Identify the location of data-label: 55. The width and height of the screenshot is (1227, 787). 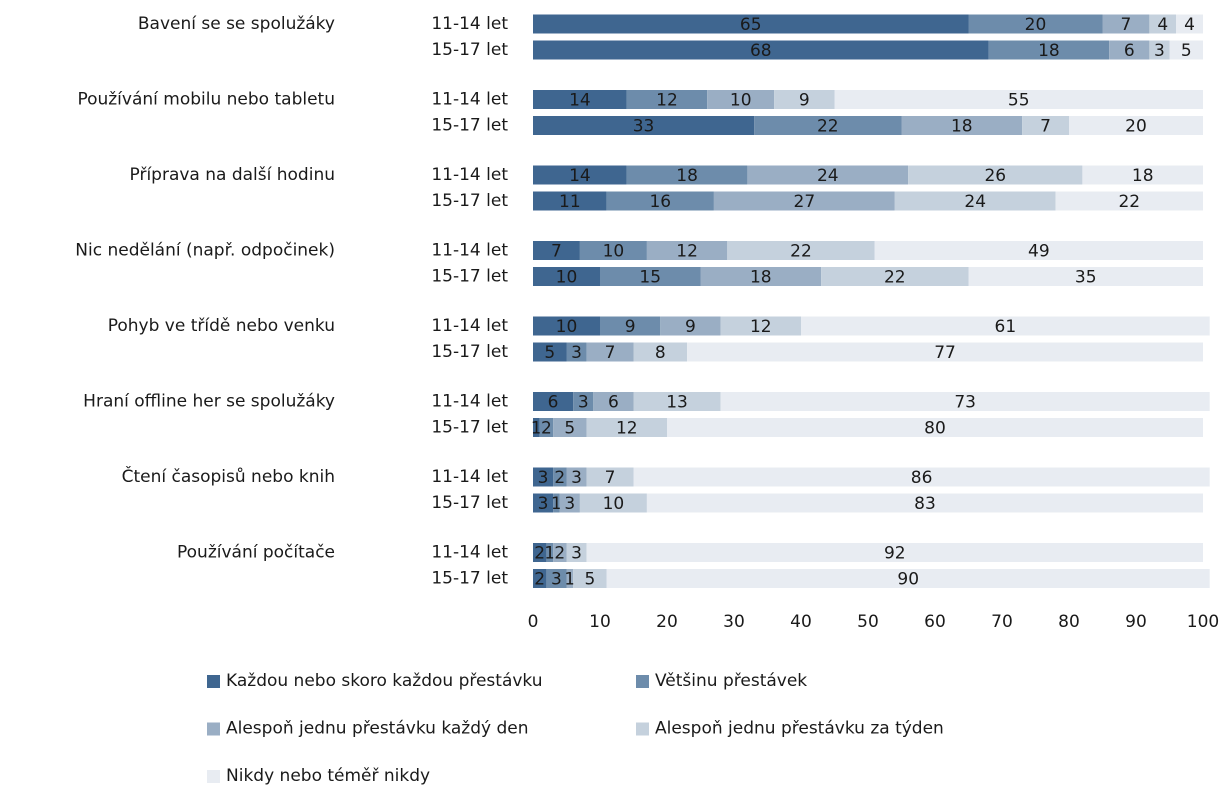
(1019, 101).